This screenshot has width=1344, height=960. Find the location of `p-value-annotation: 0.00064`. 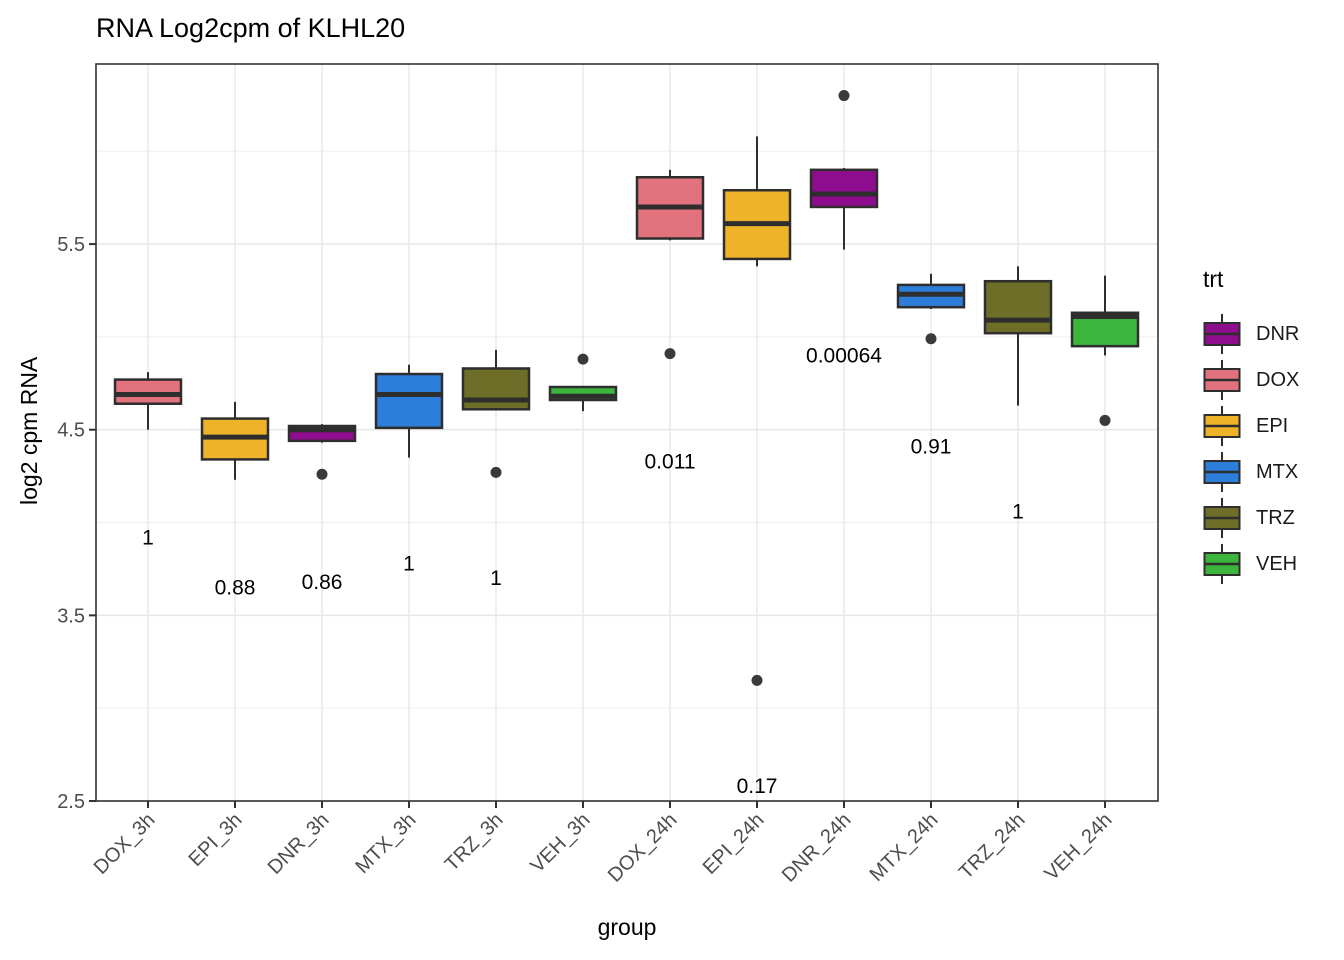

p-value-annotation: 0.00064 is located at coordinates (844, 355).